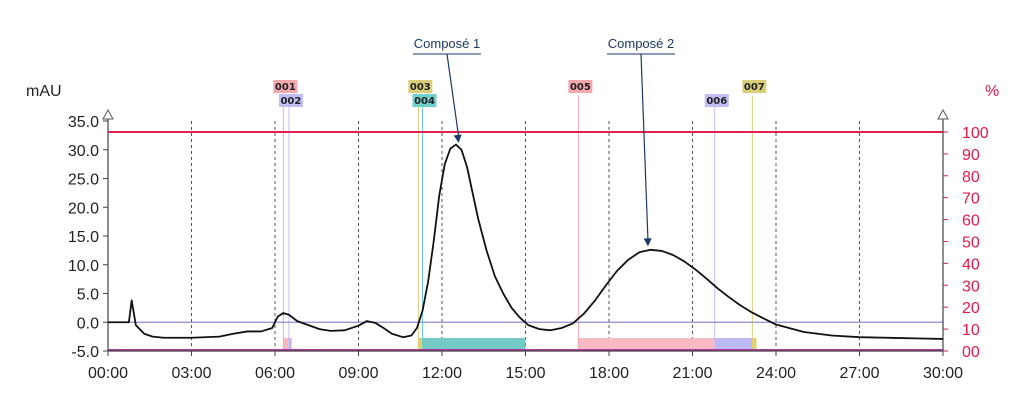 This screenshot has width=1024, height=416. I want to click on annotations: Composé 1 Composé 2, so click(544, 141).